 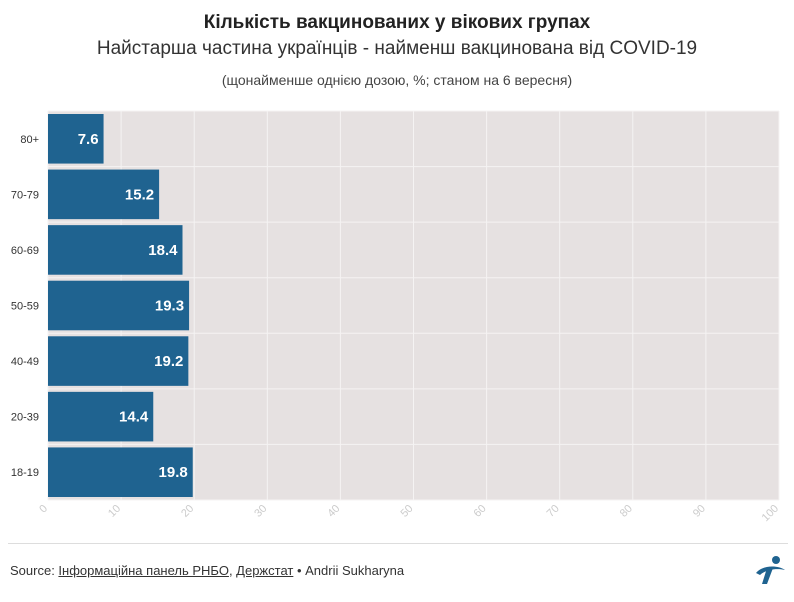 I want to click on footer-divider, so click(x=398, y=543).